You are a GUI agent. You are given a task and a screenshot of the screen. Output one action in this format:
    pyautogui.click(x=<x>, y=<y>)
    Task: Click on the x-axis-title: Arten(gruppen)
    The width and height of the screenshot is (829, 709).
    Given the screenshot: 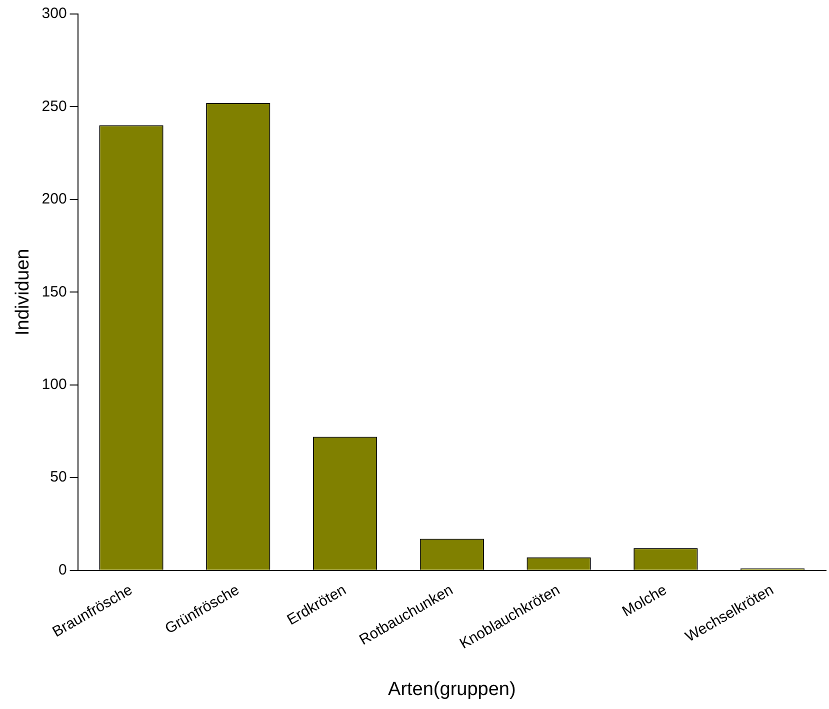 What is the action you would take?
    pyautogui.click(x=452, y=689)
    